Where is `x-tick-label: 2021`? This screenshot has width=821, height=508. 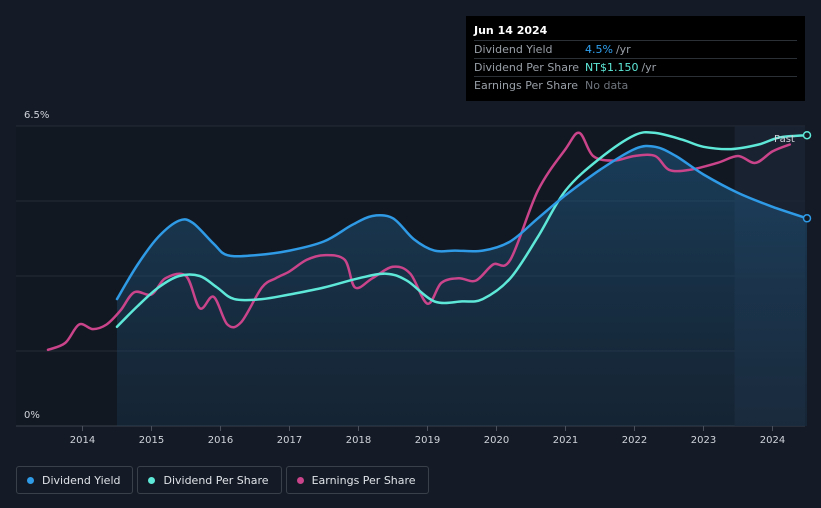 x-tick-label: 2021 is located at coordinates (565, 440).